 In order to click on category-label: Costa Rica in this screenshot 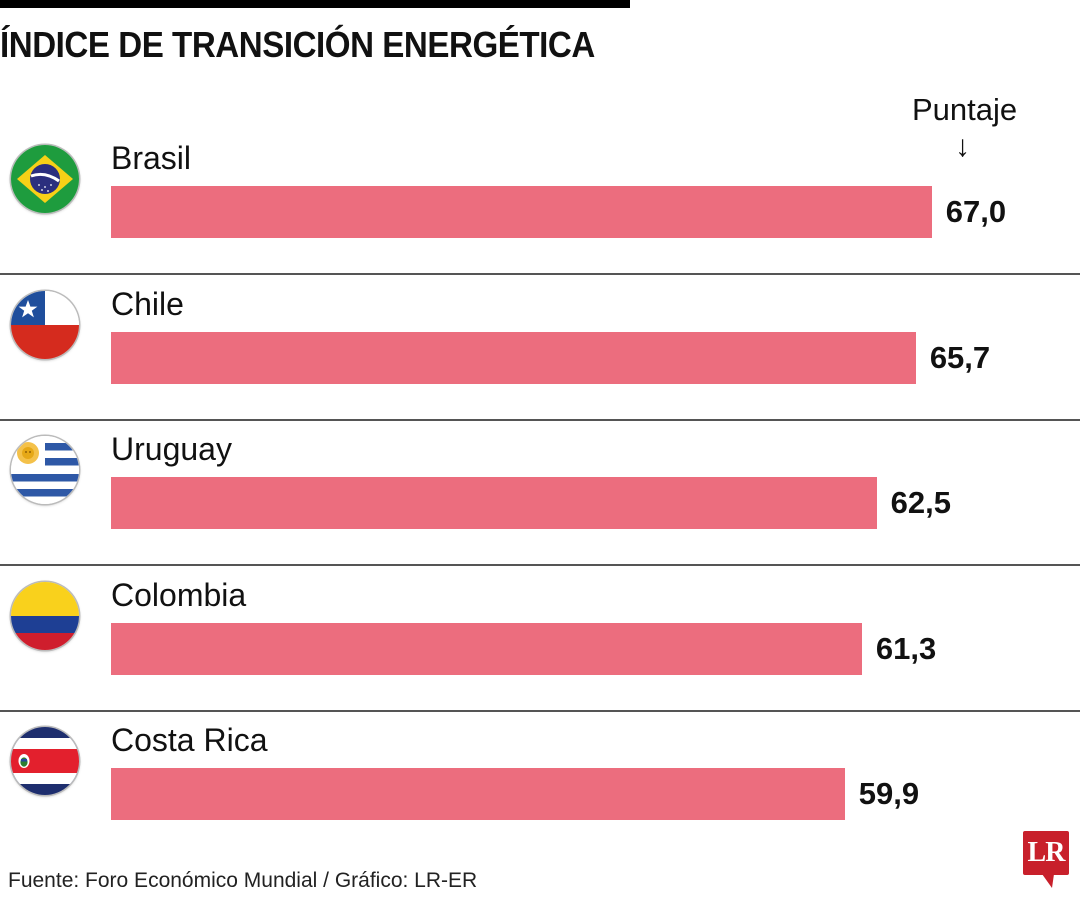, I will do `click(189, 740)`.